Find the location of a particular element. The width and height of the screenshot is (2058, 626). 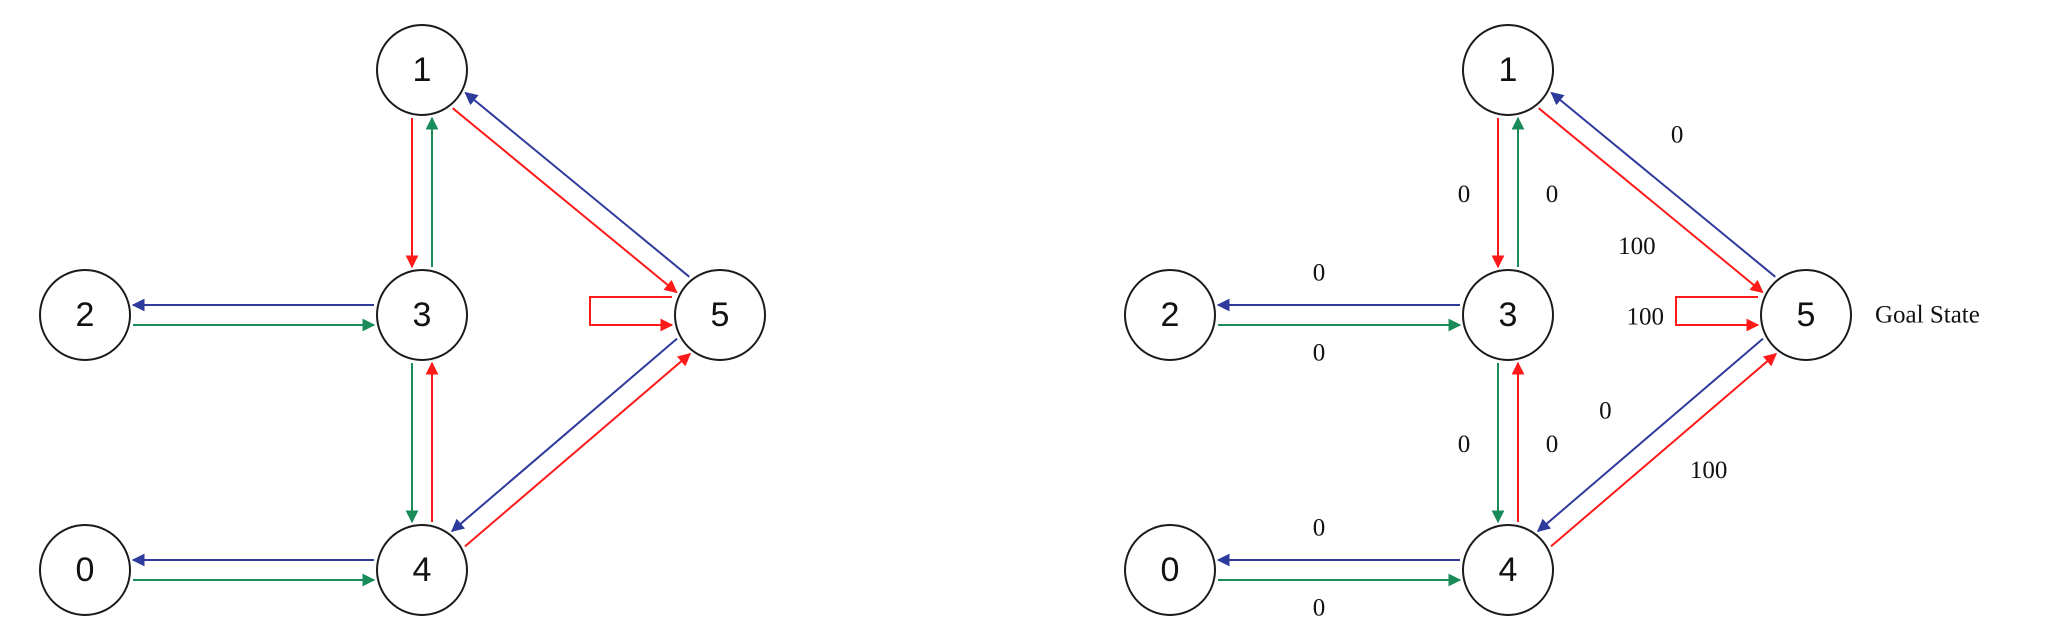

left-node-label-3: 3 is located at coordinates (422, 315).